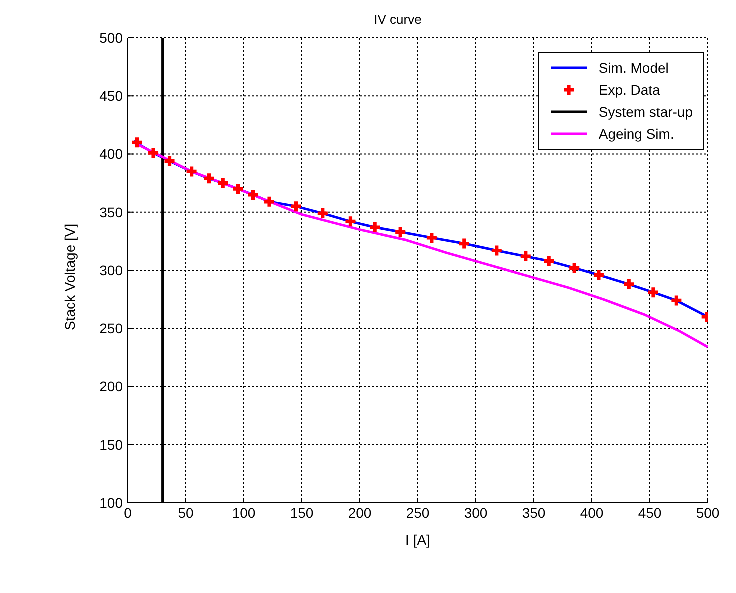  What do you see at coordinates (476, 512) in the screenshot?
I see `x-tick-label: 300` at bounding box center [476, 512].